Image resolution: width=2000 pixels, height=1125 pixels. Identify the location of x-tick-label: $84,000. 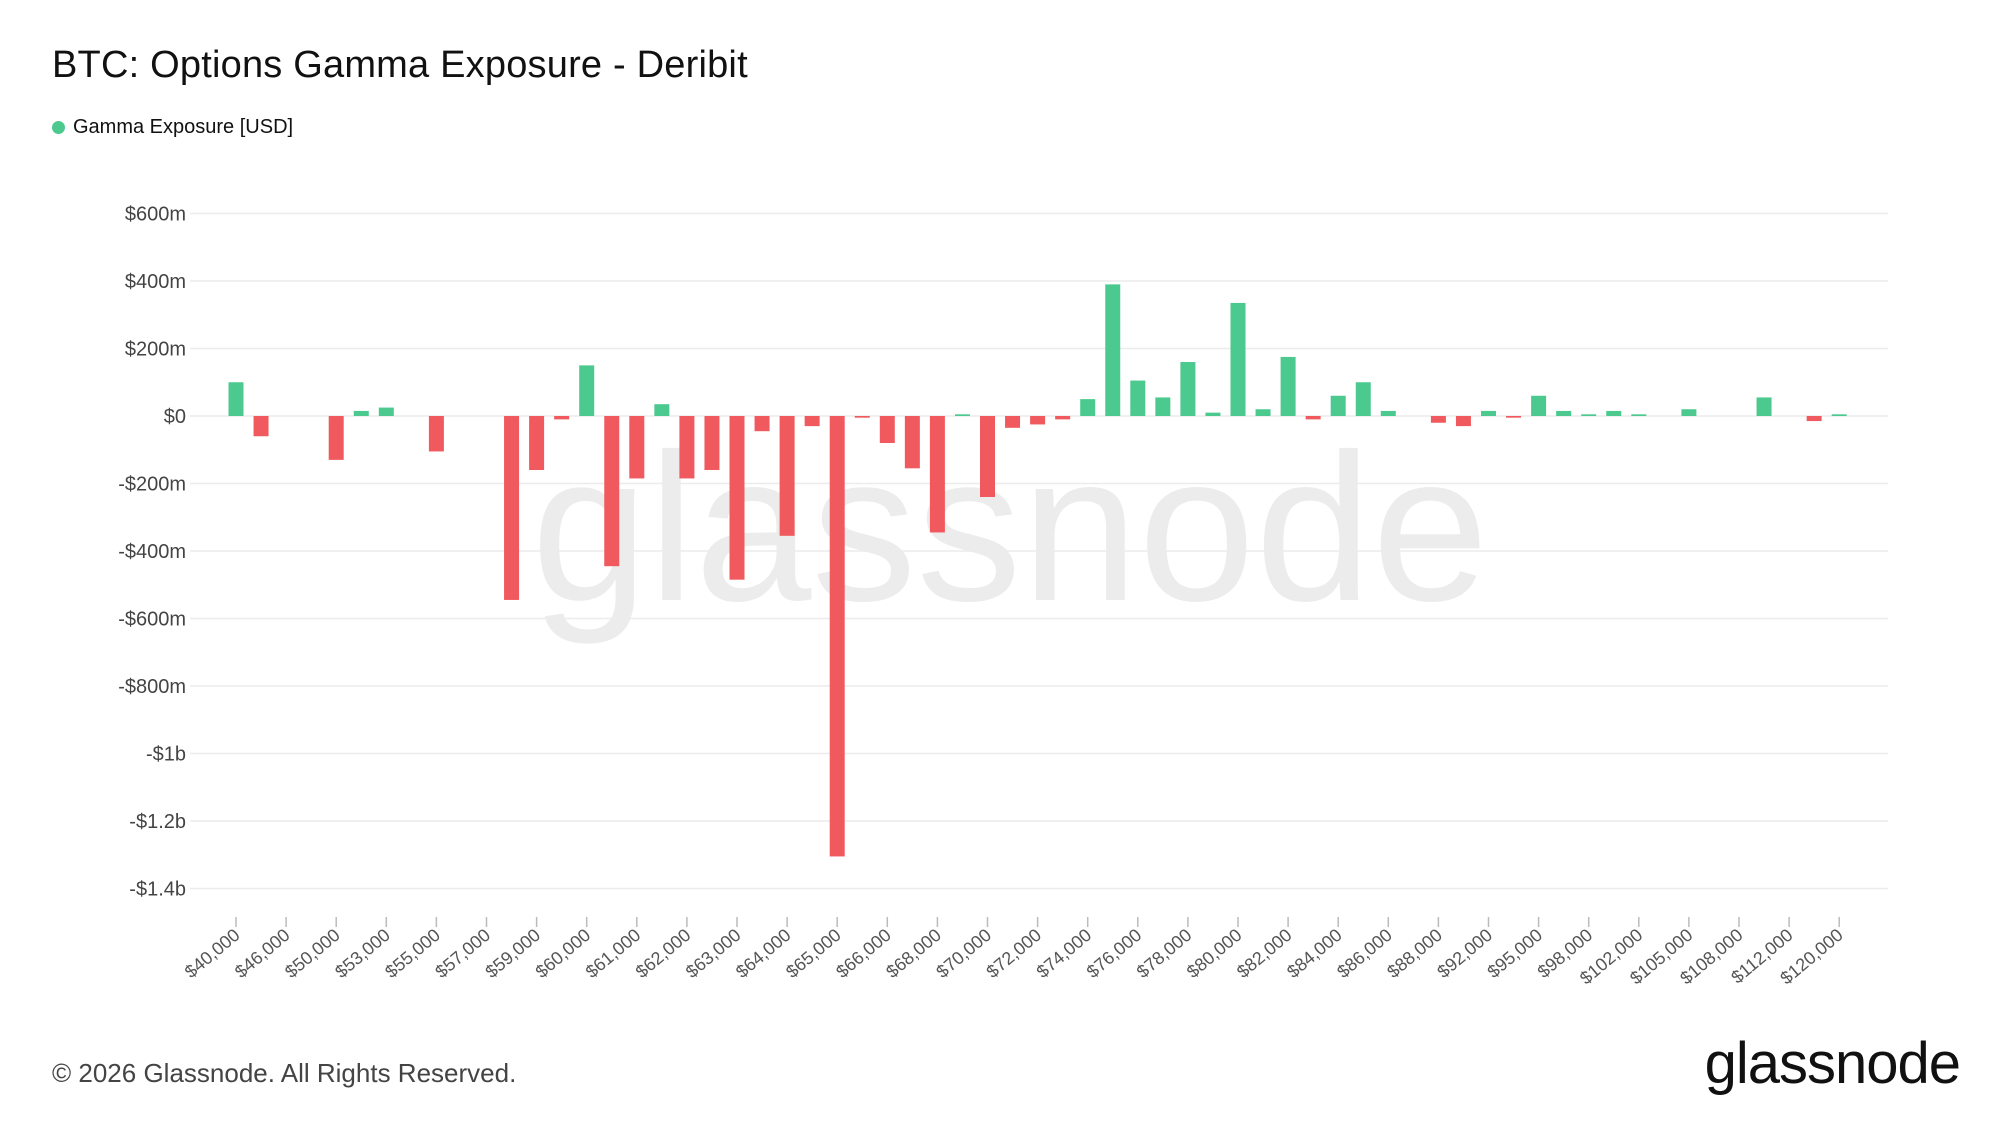
(1314, 953).